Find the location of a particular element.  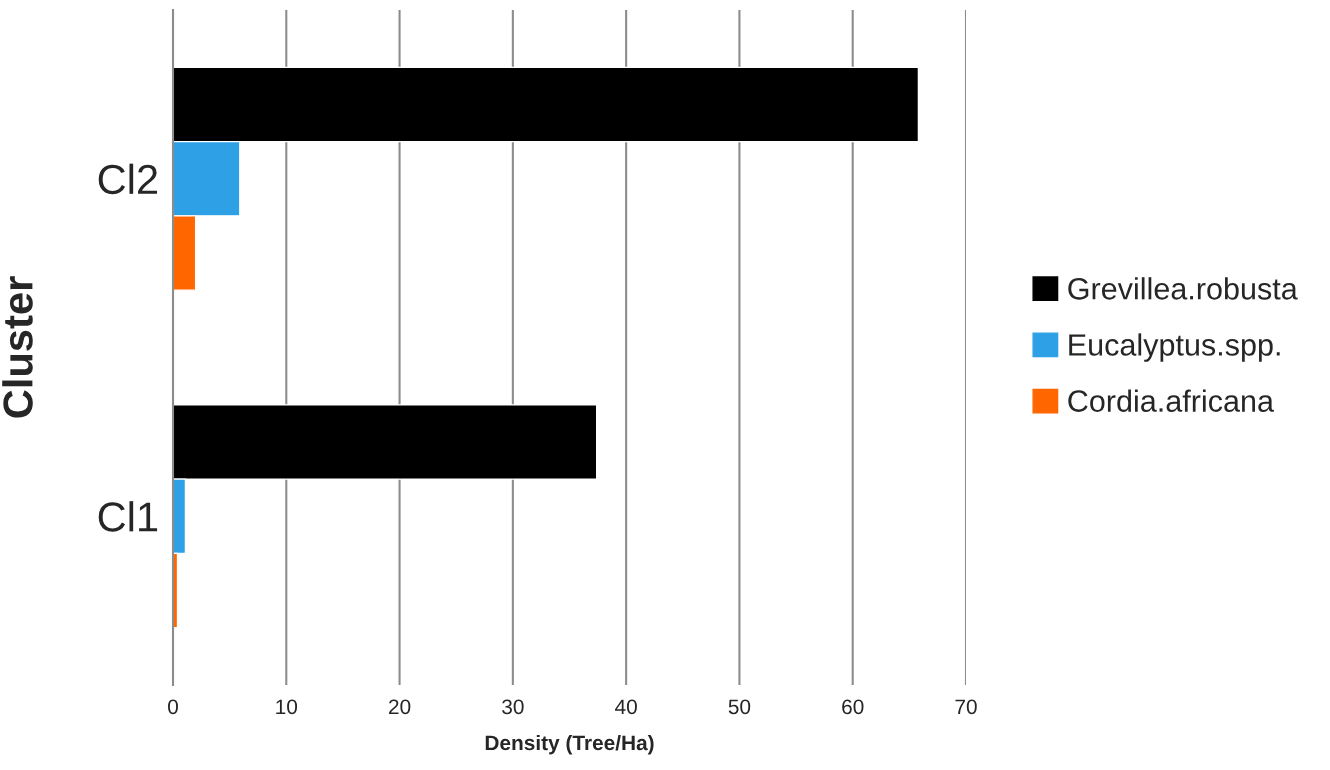

x-tick-label: 50 is located at coordinates (739, 707).